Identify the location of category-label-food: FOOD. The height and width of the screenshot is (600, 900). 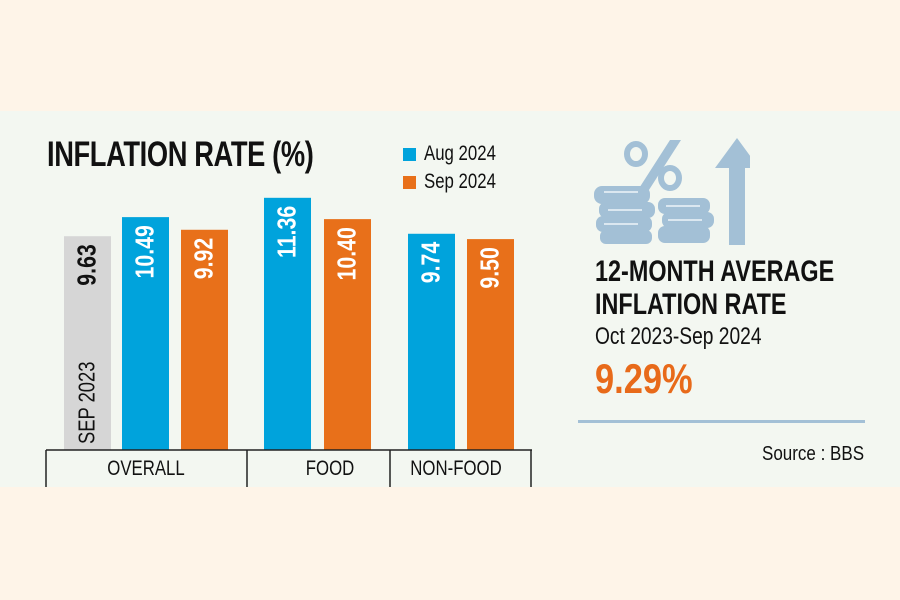
(330, 468).